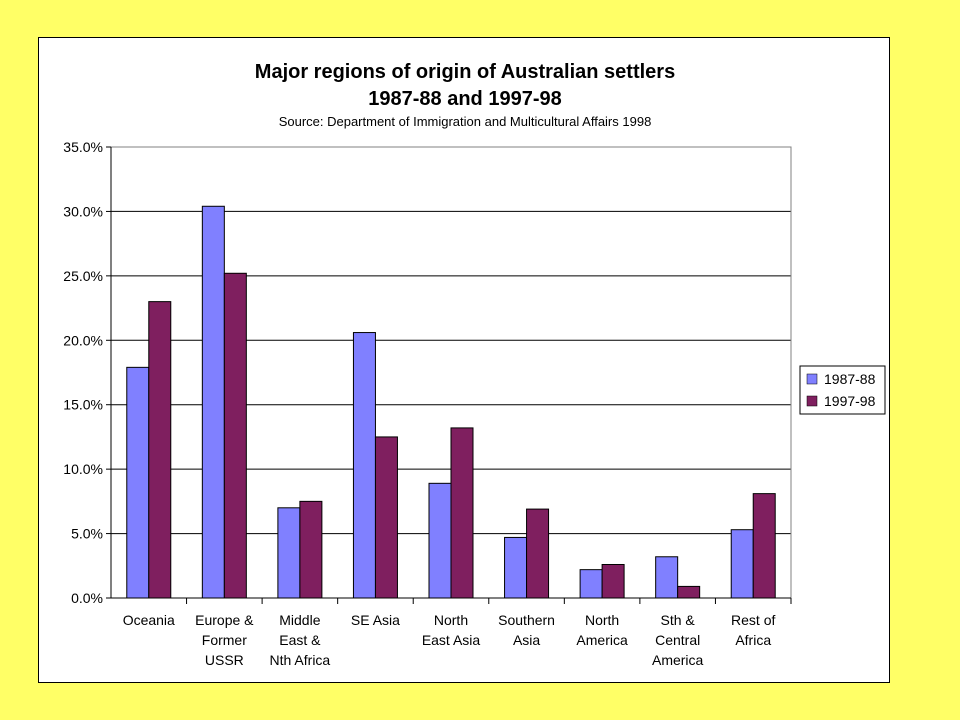 This screenshot has width=960, height=720. What do you see at coordinates (842, 390) in the screenshot?
I see `legend: 1987-88 1997-98` at bounding box center [842, 390].